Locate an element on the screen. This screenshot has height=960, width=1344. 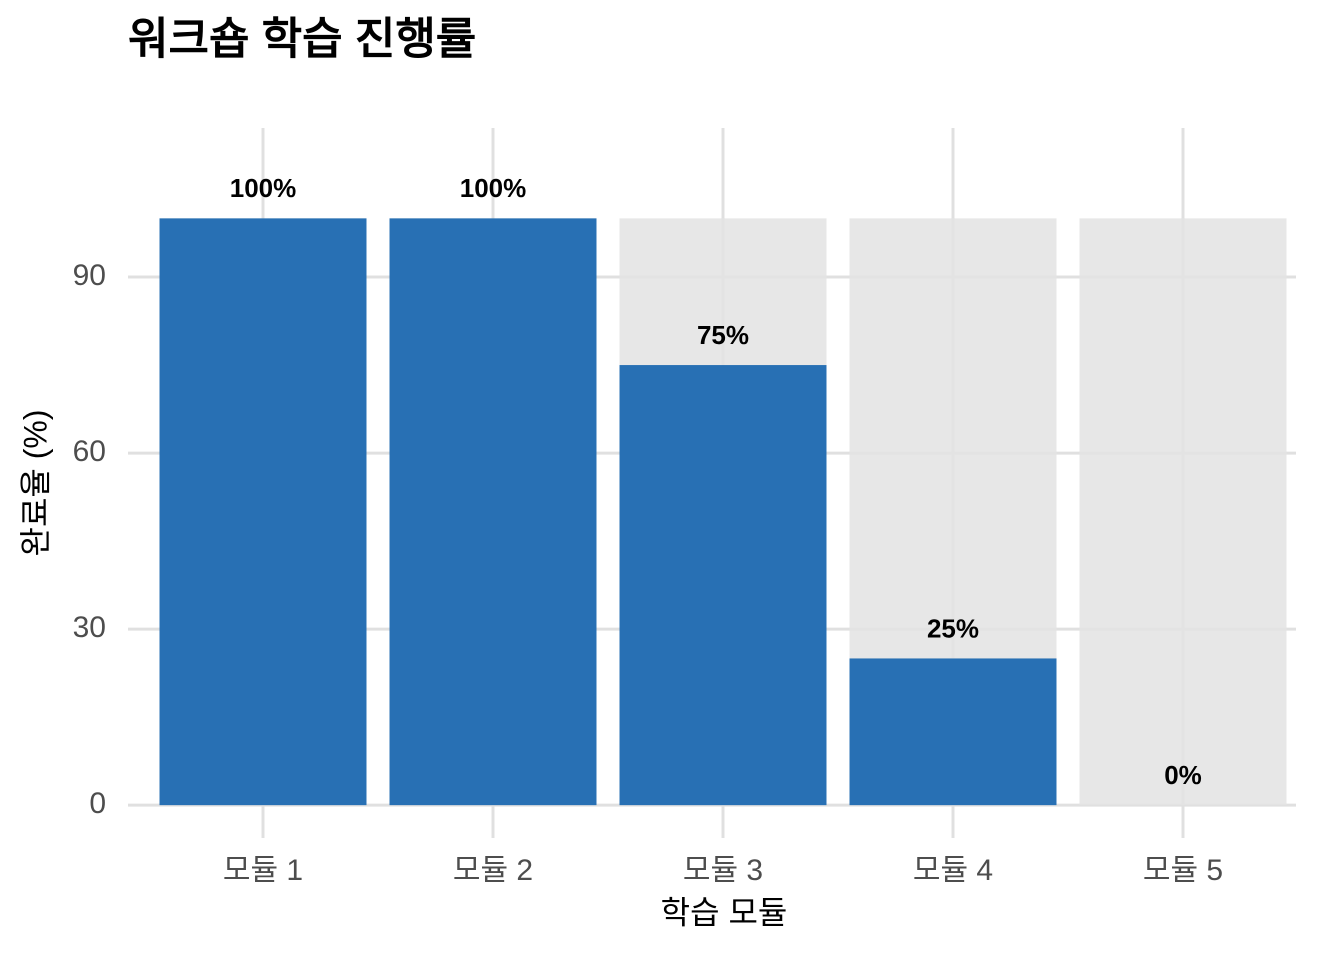
value-label: 75% is located at coordinates (723, 335).